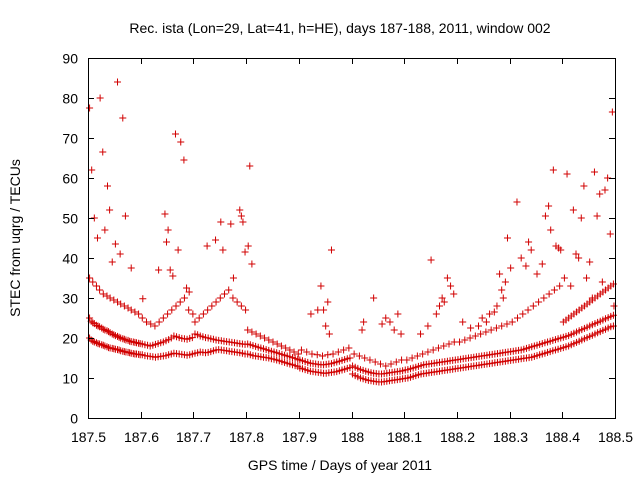 The height and width of the screenshot is (480, 640). I want to click on x-tick-label: 187.6, so click(141, 437).